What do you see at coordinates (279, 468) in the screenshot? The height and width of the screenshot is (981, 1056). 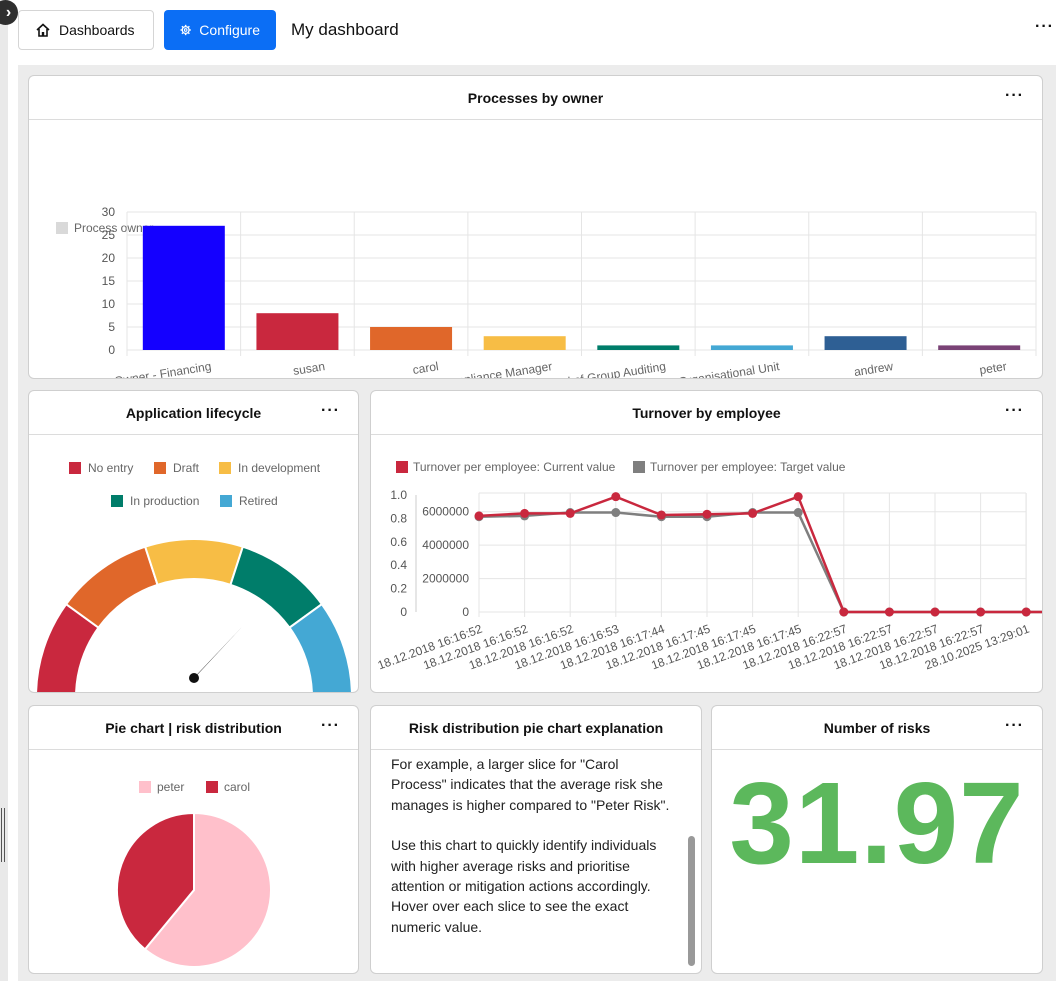 I see `legend-label: In development` at bounding box center [279, 468].